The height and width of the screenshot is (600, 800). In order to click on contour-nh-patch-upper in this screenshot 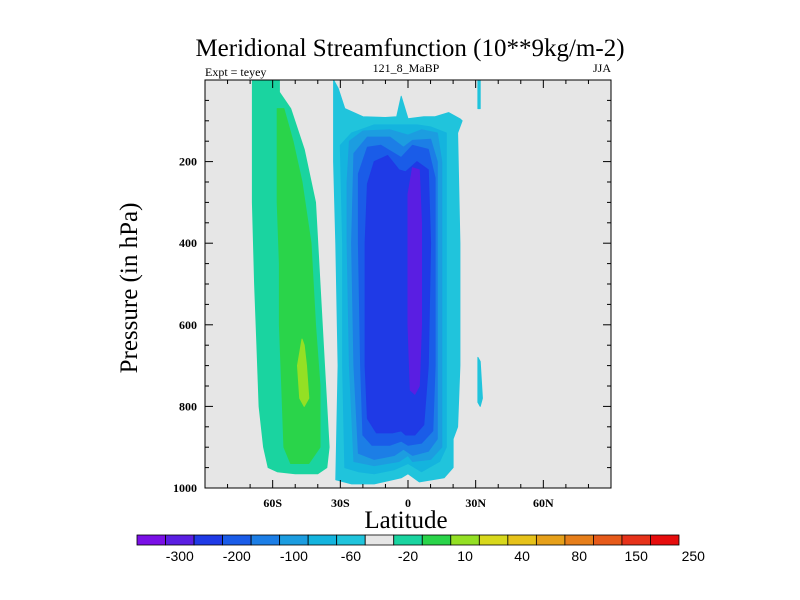, I will do `click(479, 94)`.